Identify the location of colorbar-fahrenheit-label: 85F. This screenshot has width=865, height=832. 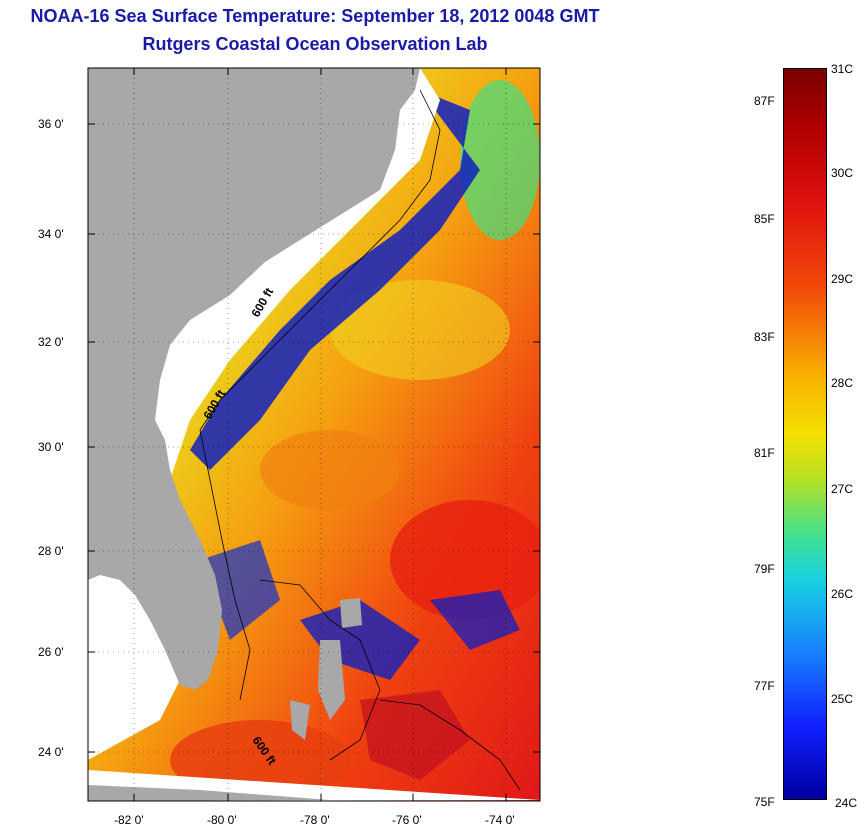
(764, 219).